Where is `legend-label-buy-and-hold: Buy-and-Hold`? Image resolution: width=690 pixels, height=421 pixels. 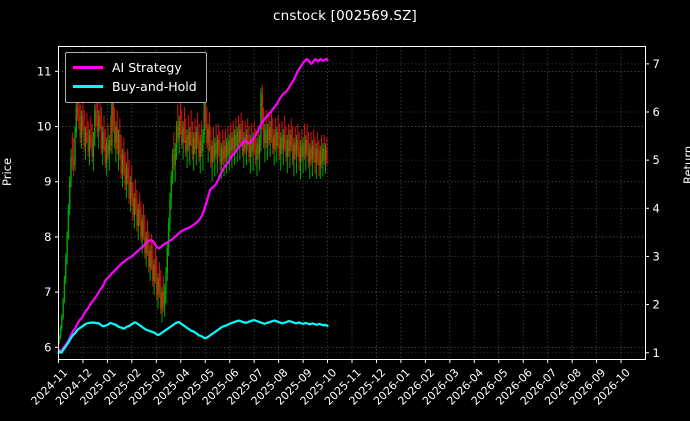 legend-label-buy-and-hold: Buy-and-Hold is located at coordinates (154, 86).